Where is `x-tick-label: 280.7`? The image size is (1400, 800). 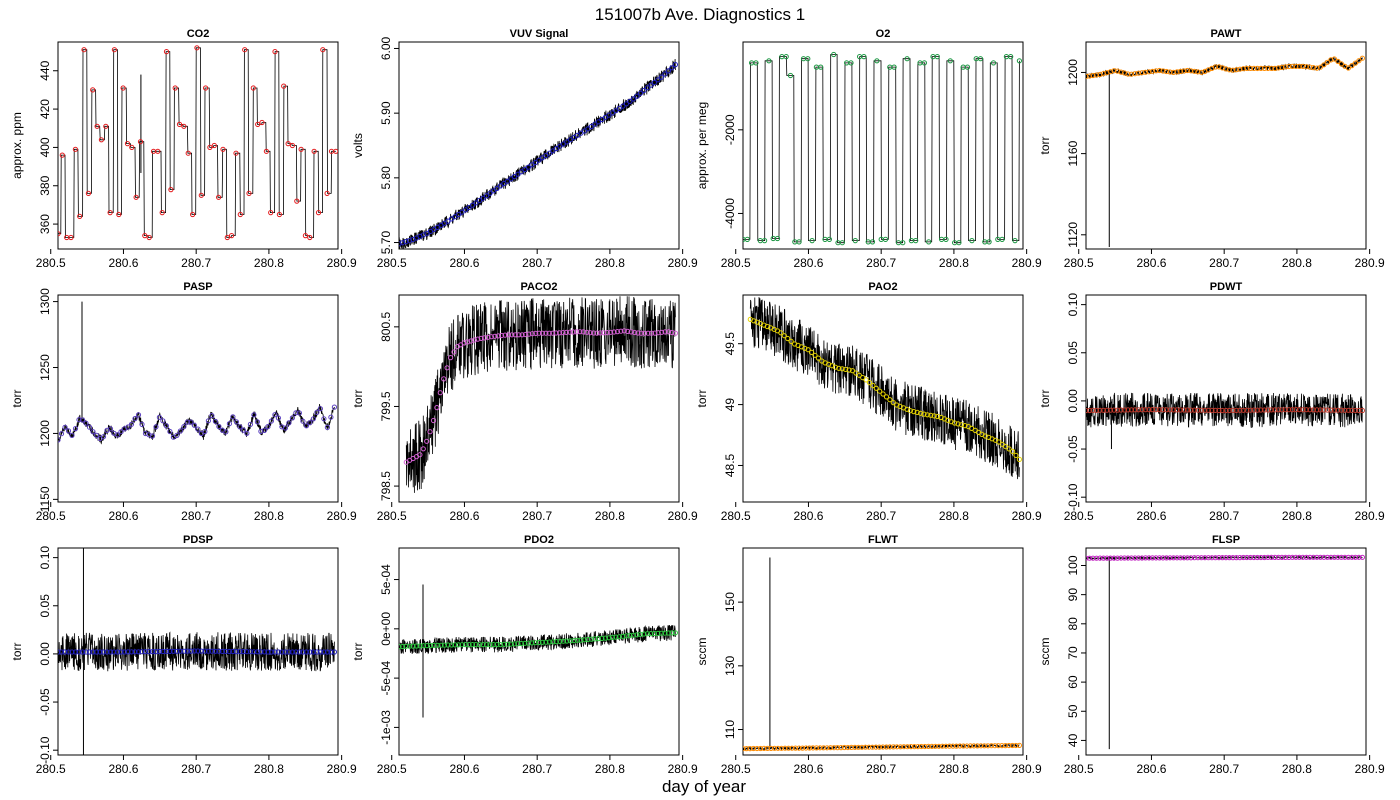 x-tick-label: 280.7 is located at coordinates (881, 263).